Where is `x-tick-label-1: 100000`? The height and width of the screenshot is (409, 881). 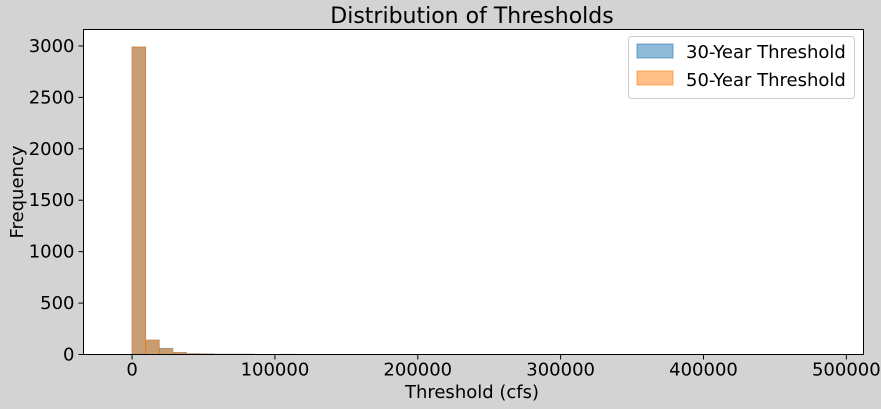
x-tick-label-1: 100000 is located at coordinates (275, 370).